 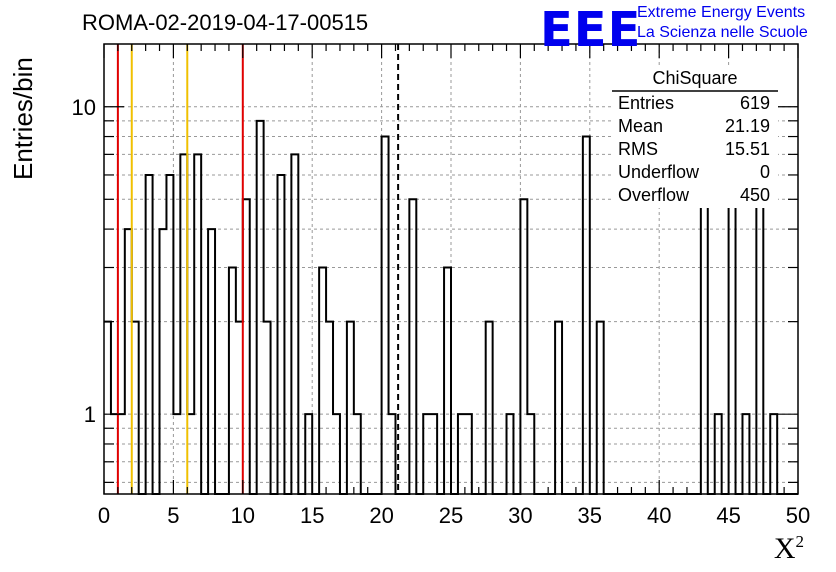 I want to click on chart-title: ROMA-02-2019-04-17-00515, so click(x=225, y=22).